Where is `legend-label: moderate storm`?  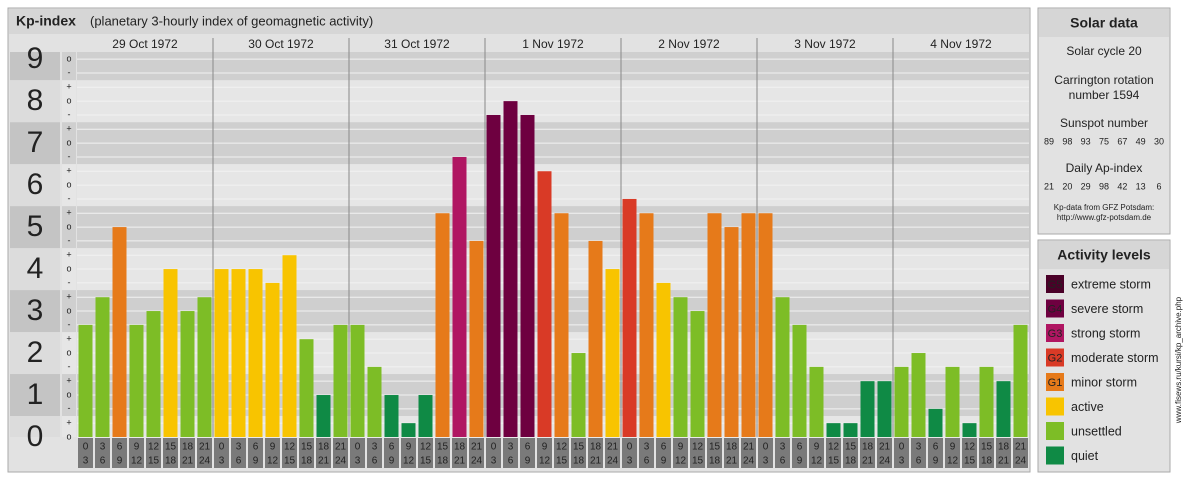
legend-label: moderate storm is located at coordinates (1115, 358).